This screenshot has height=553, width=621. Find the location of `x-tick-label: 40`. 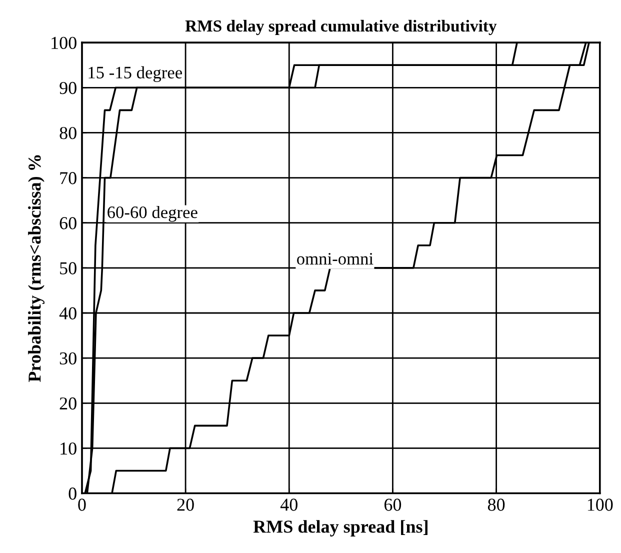

x-tick-label: 40 is located at coordinates (289, 504).